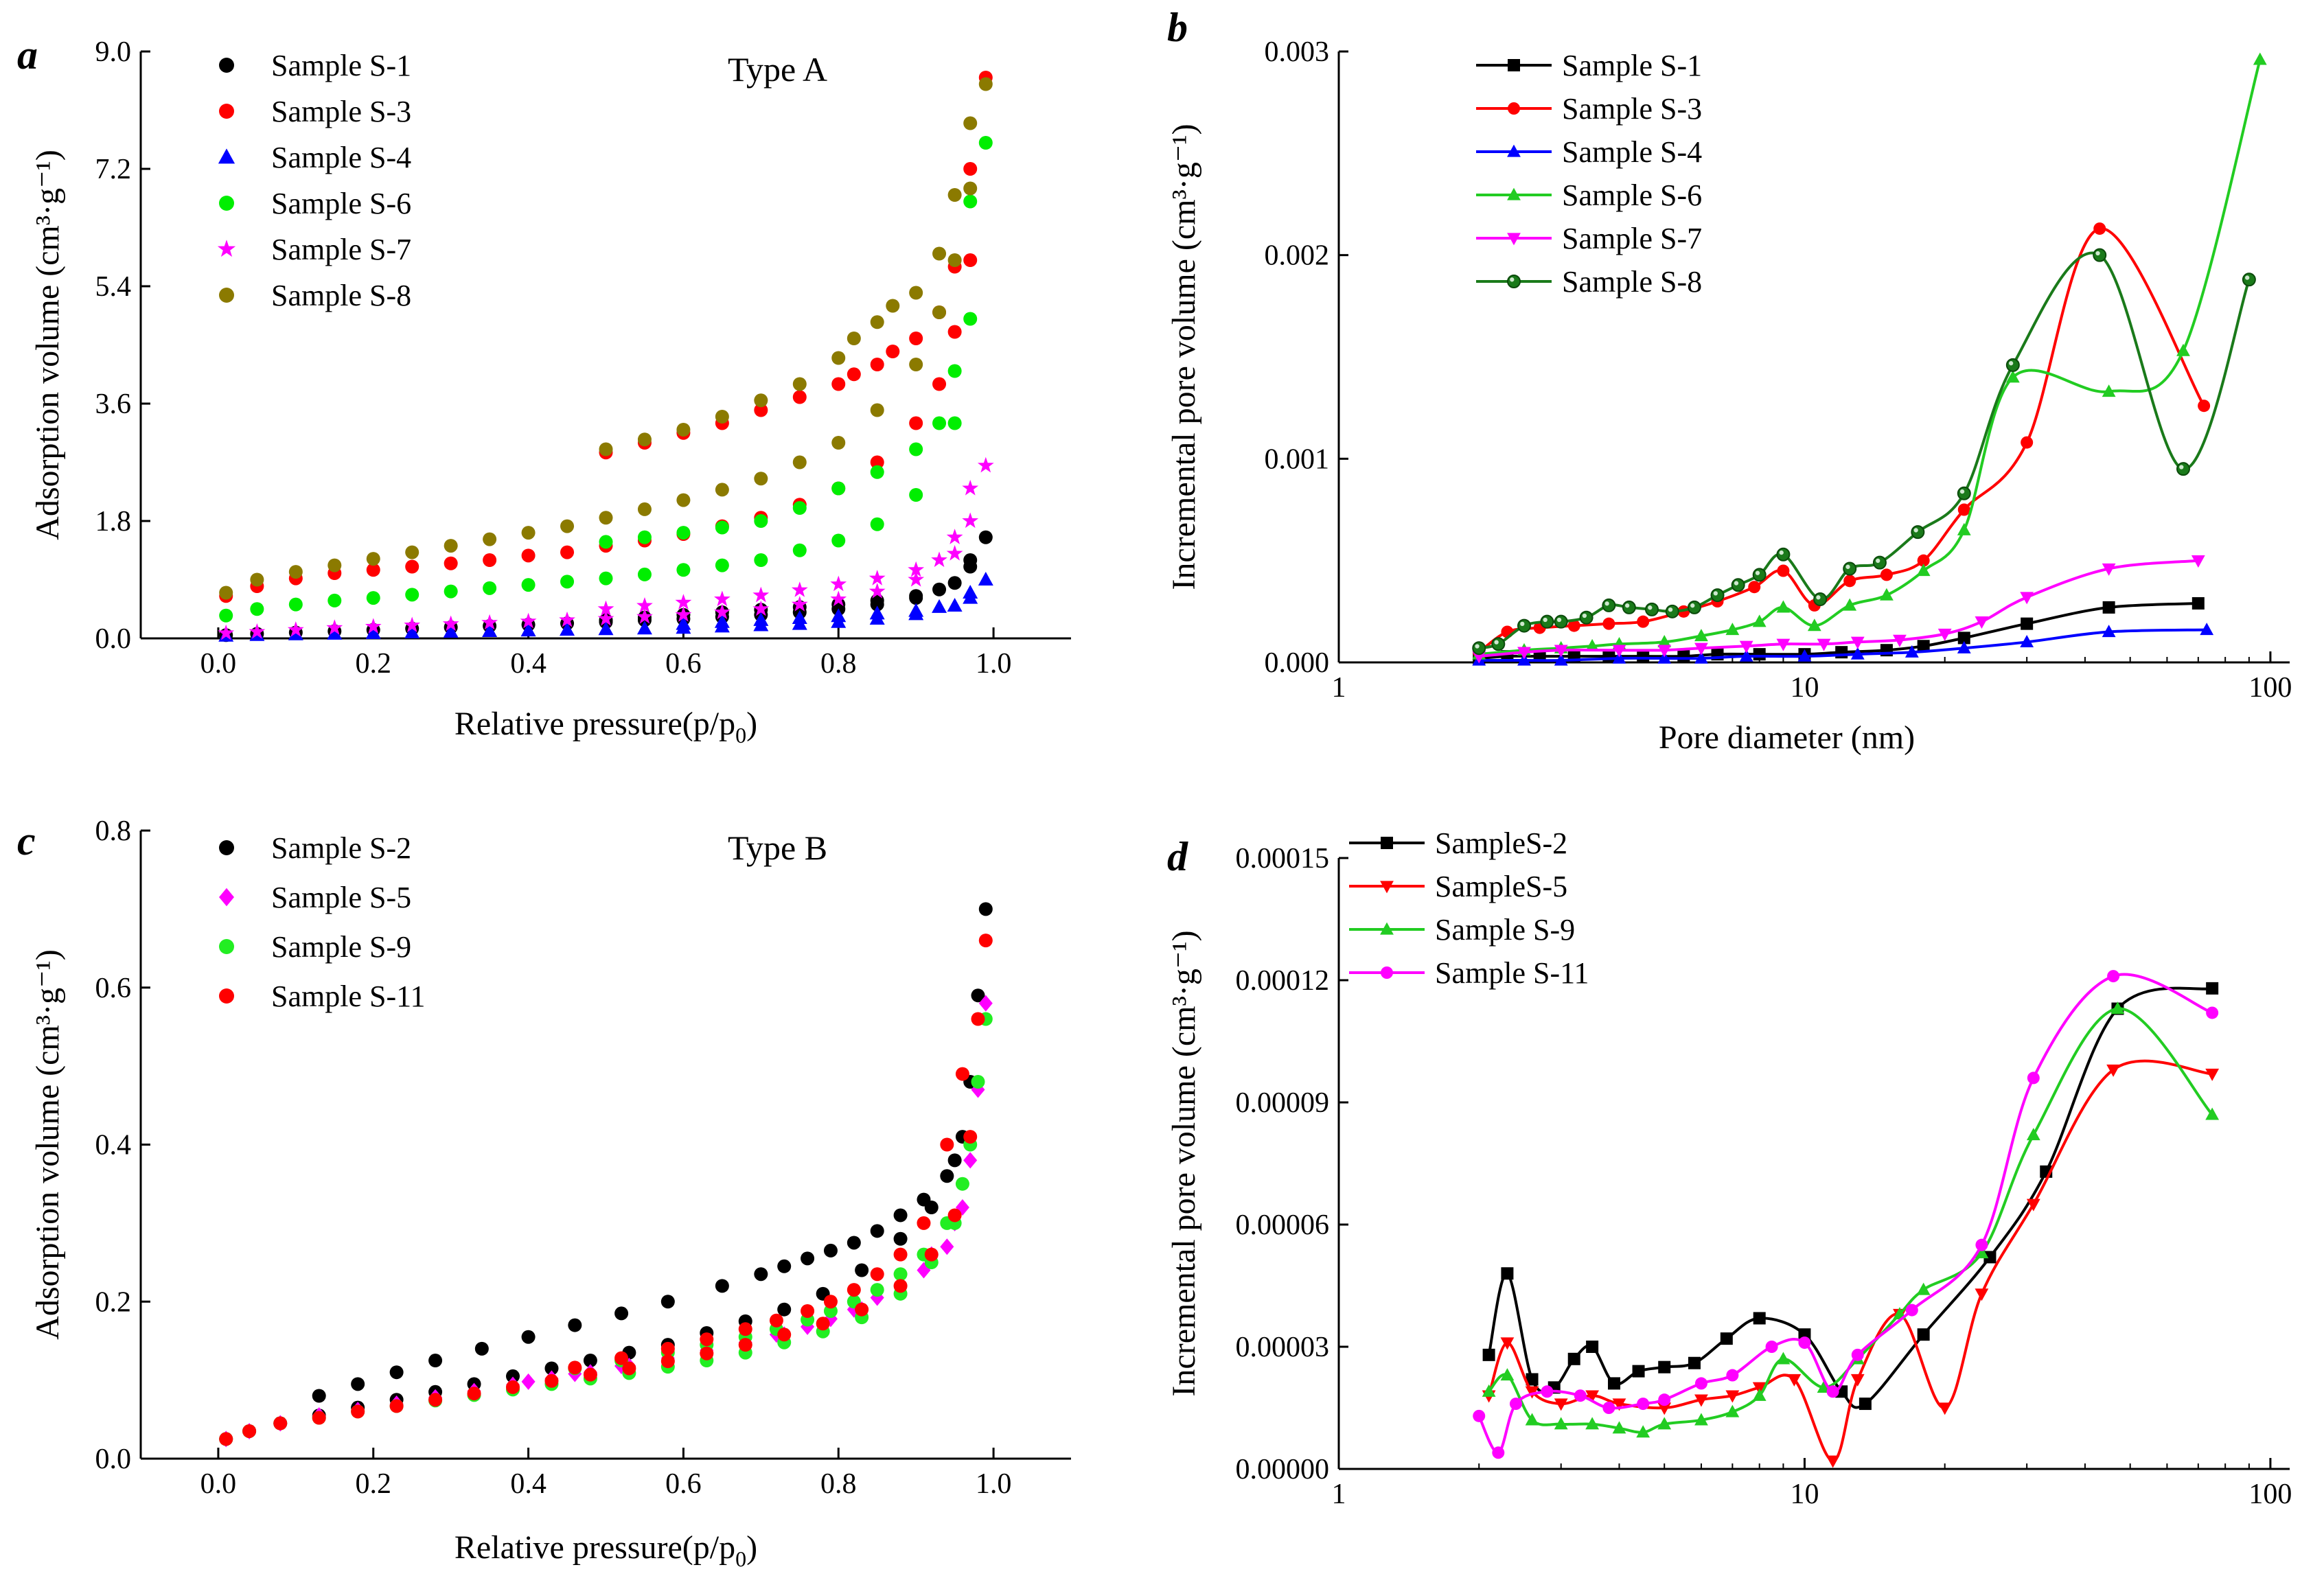  What do you see at coordinates (113, 287) in the screenshot?
I see `y-tick-label: 5.4` at bounding box center [113, 287].